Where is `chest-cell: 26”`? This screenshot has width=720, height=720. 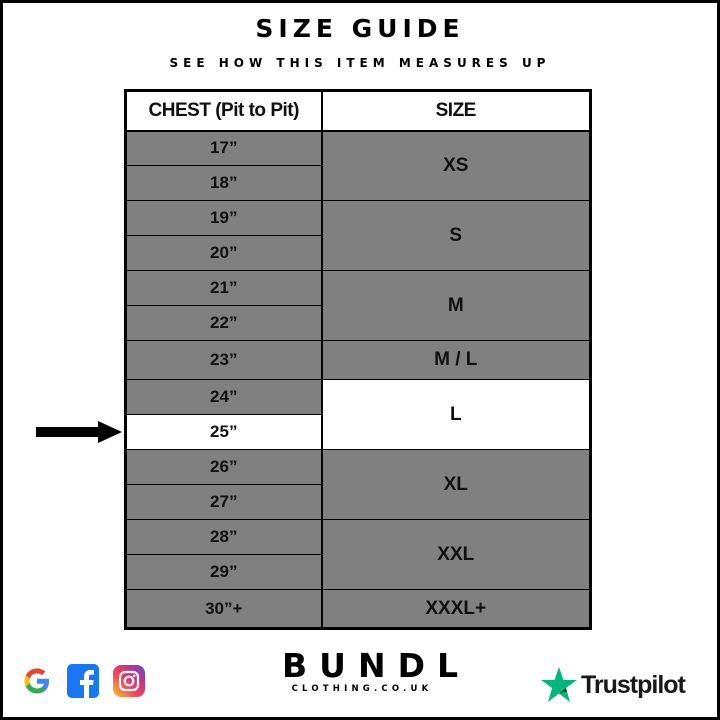
chest-cell: 26” is located at coordinates (223, 467).